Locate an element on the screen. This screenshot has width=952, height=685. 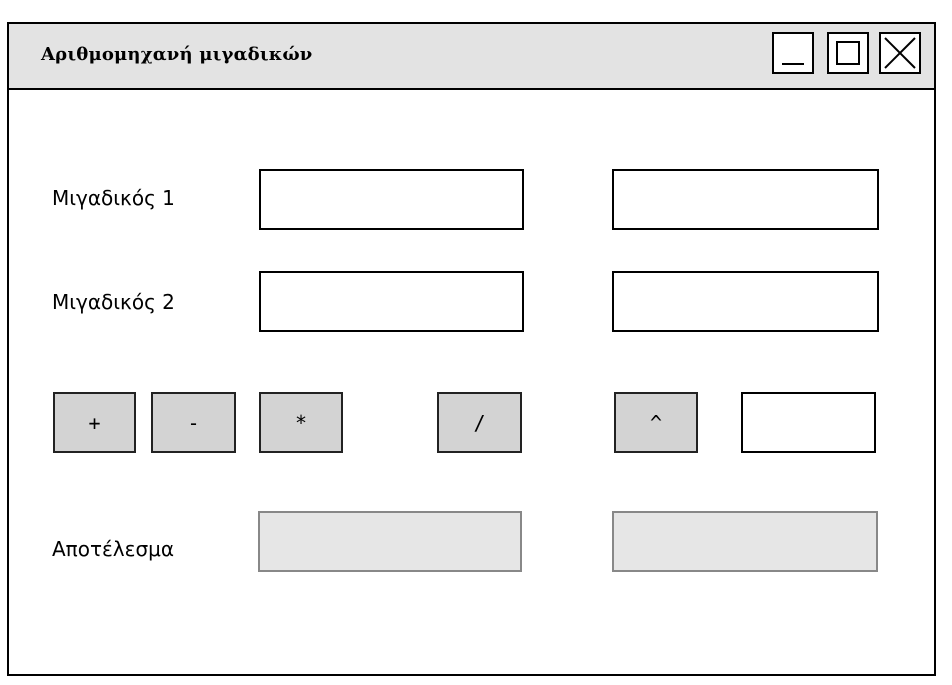
complex1-label: Μιγαδικός 1 is located at coordinates (113, 198).